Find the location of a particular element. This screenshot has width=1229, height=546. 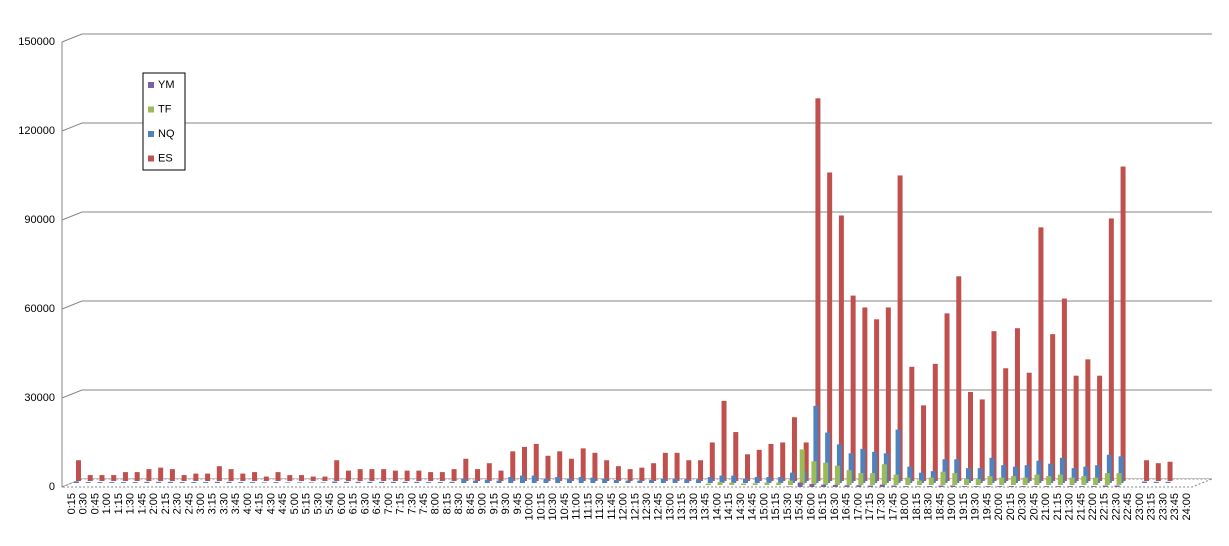

x-tick-label: 7:30 is located at coordinates (412, 503).